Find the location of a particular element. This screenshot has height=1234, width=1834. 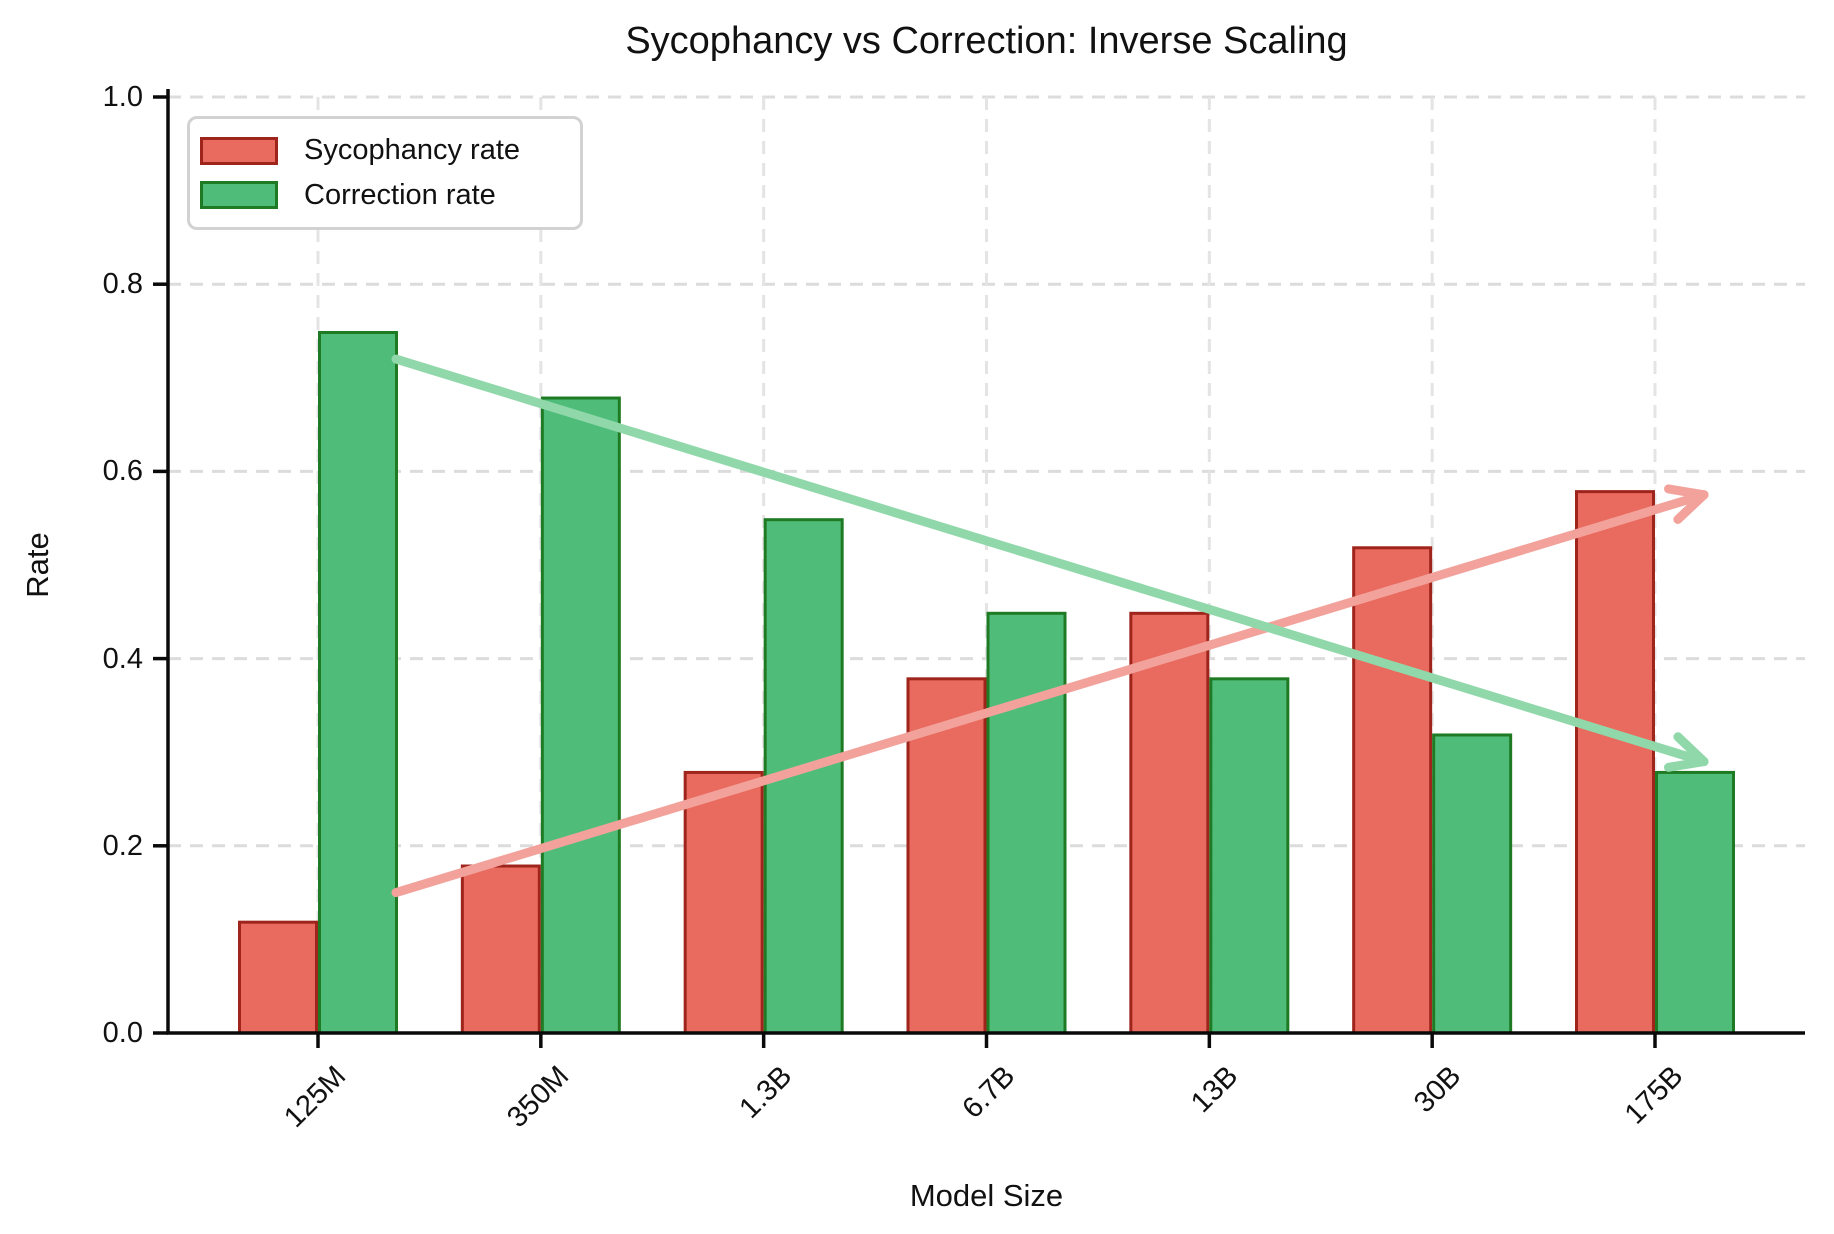

legend-label: Sycophancy rate is located at coordinates (412, 150).